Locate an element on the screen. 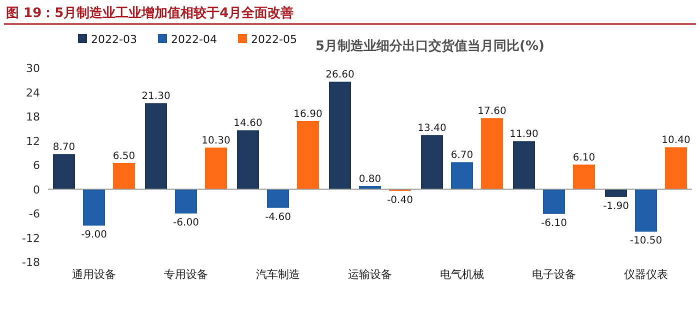 The image size is (700, 325). x-tick-label: 汽车制造 is located at coordinates (278, 274).